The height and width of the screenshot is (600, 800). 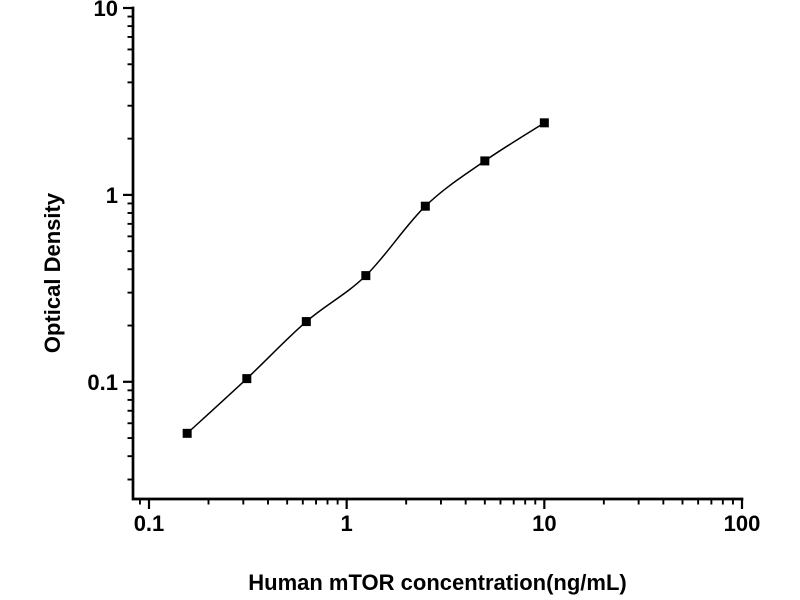 I want to click on y-tick-label-0.1: 0.1, so click(x=102, y=382).